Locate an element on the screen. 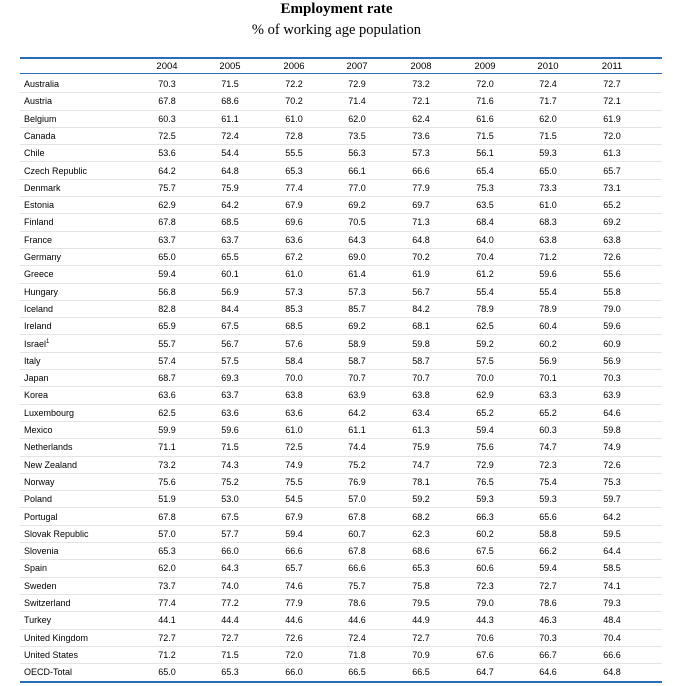 This screenshot has height=686, width=673. value-cell: 60.9 is located at coordinates (612, 343).